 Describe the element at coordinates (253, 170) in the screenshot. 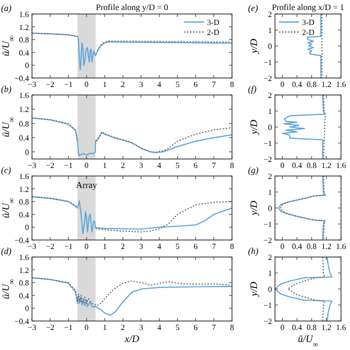

I see `text: (g)` at that location.